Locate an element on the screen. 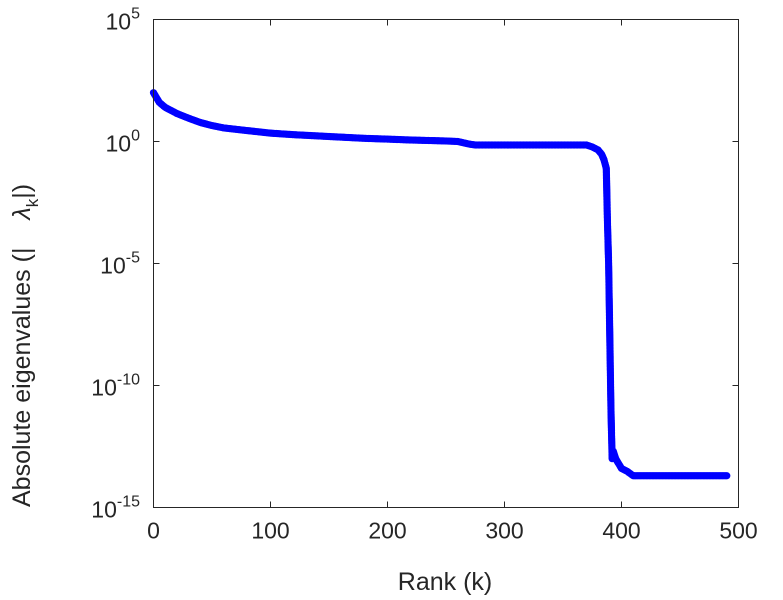  y-tick-label: 10⁵ is located at coordinates (123, 20).